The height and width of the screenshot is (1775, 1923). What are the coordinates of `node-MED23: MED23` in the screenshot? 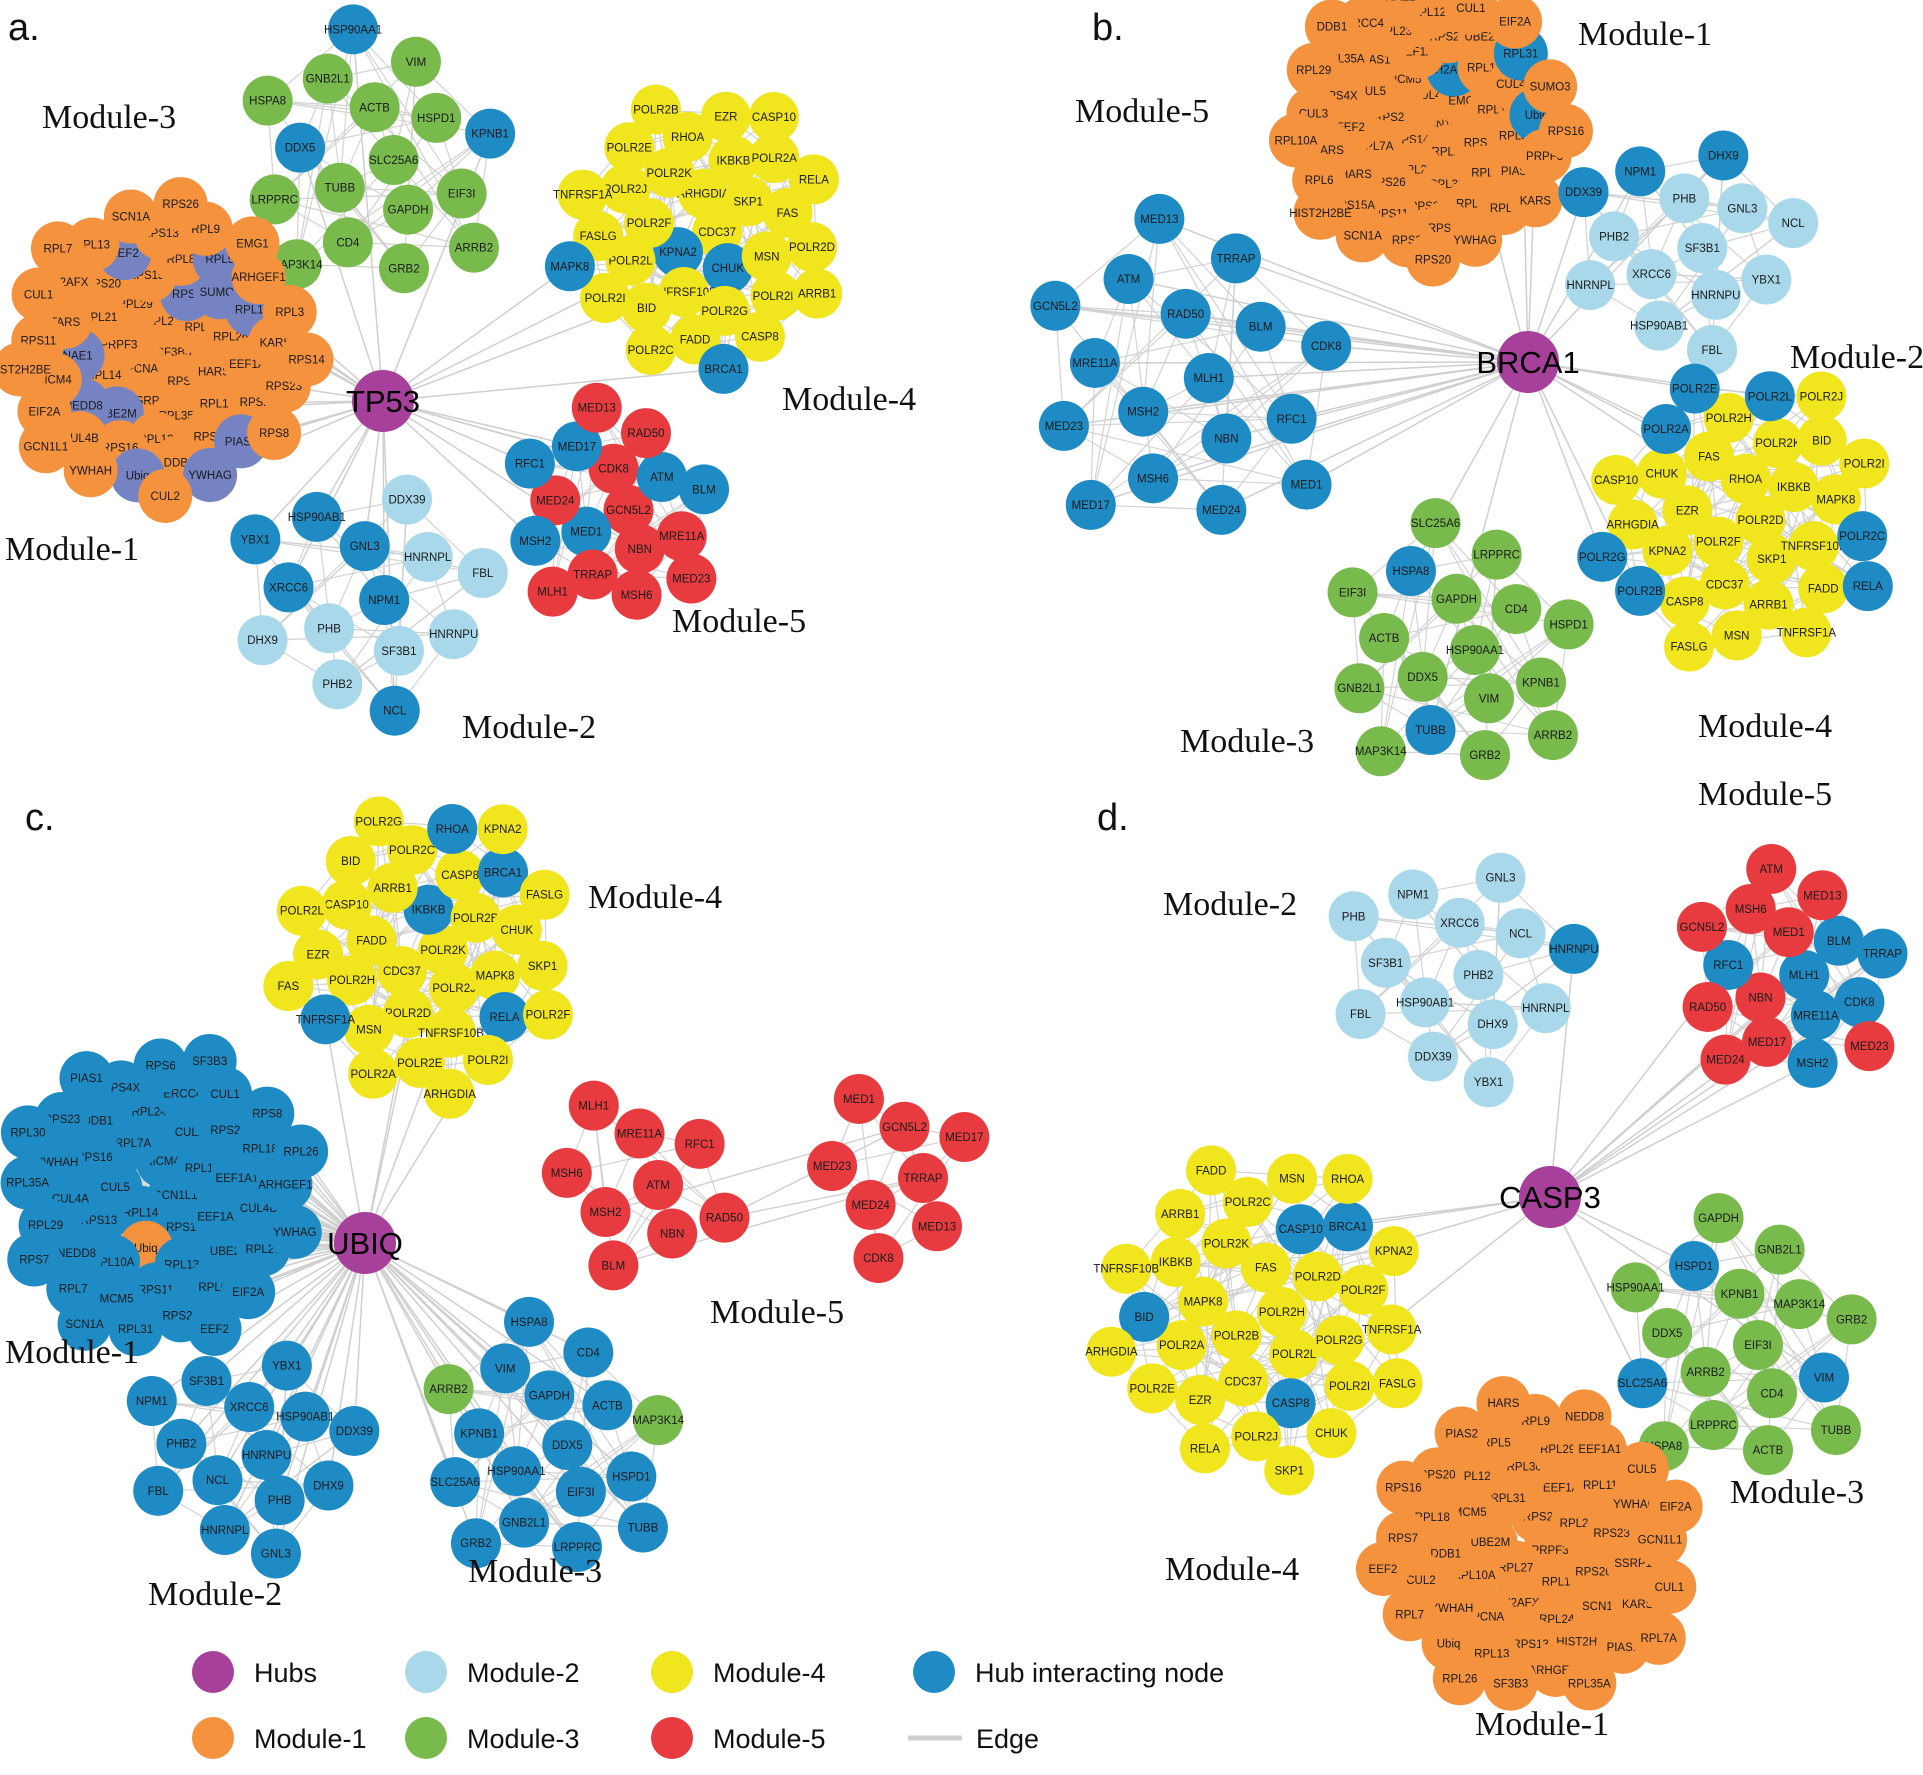 It's located at (1063, 425).